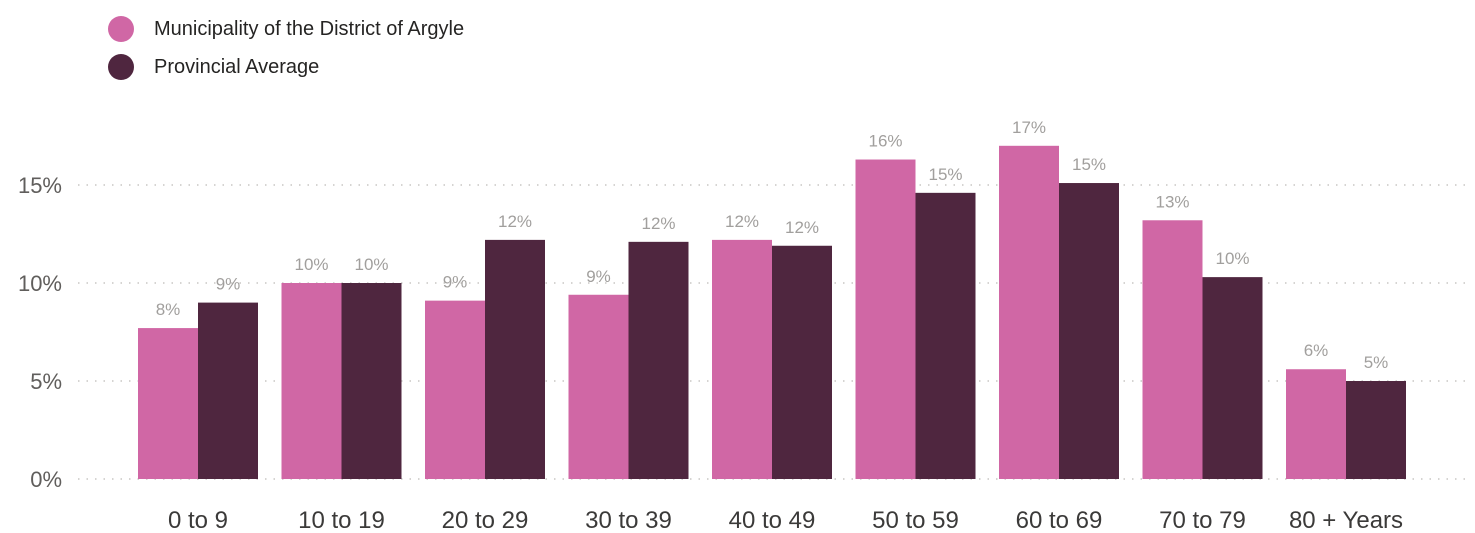  I want to click on x-category-label: 10 to 19, so click(341, 520).